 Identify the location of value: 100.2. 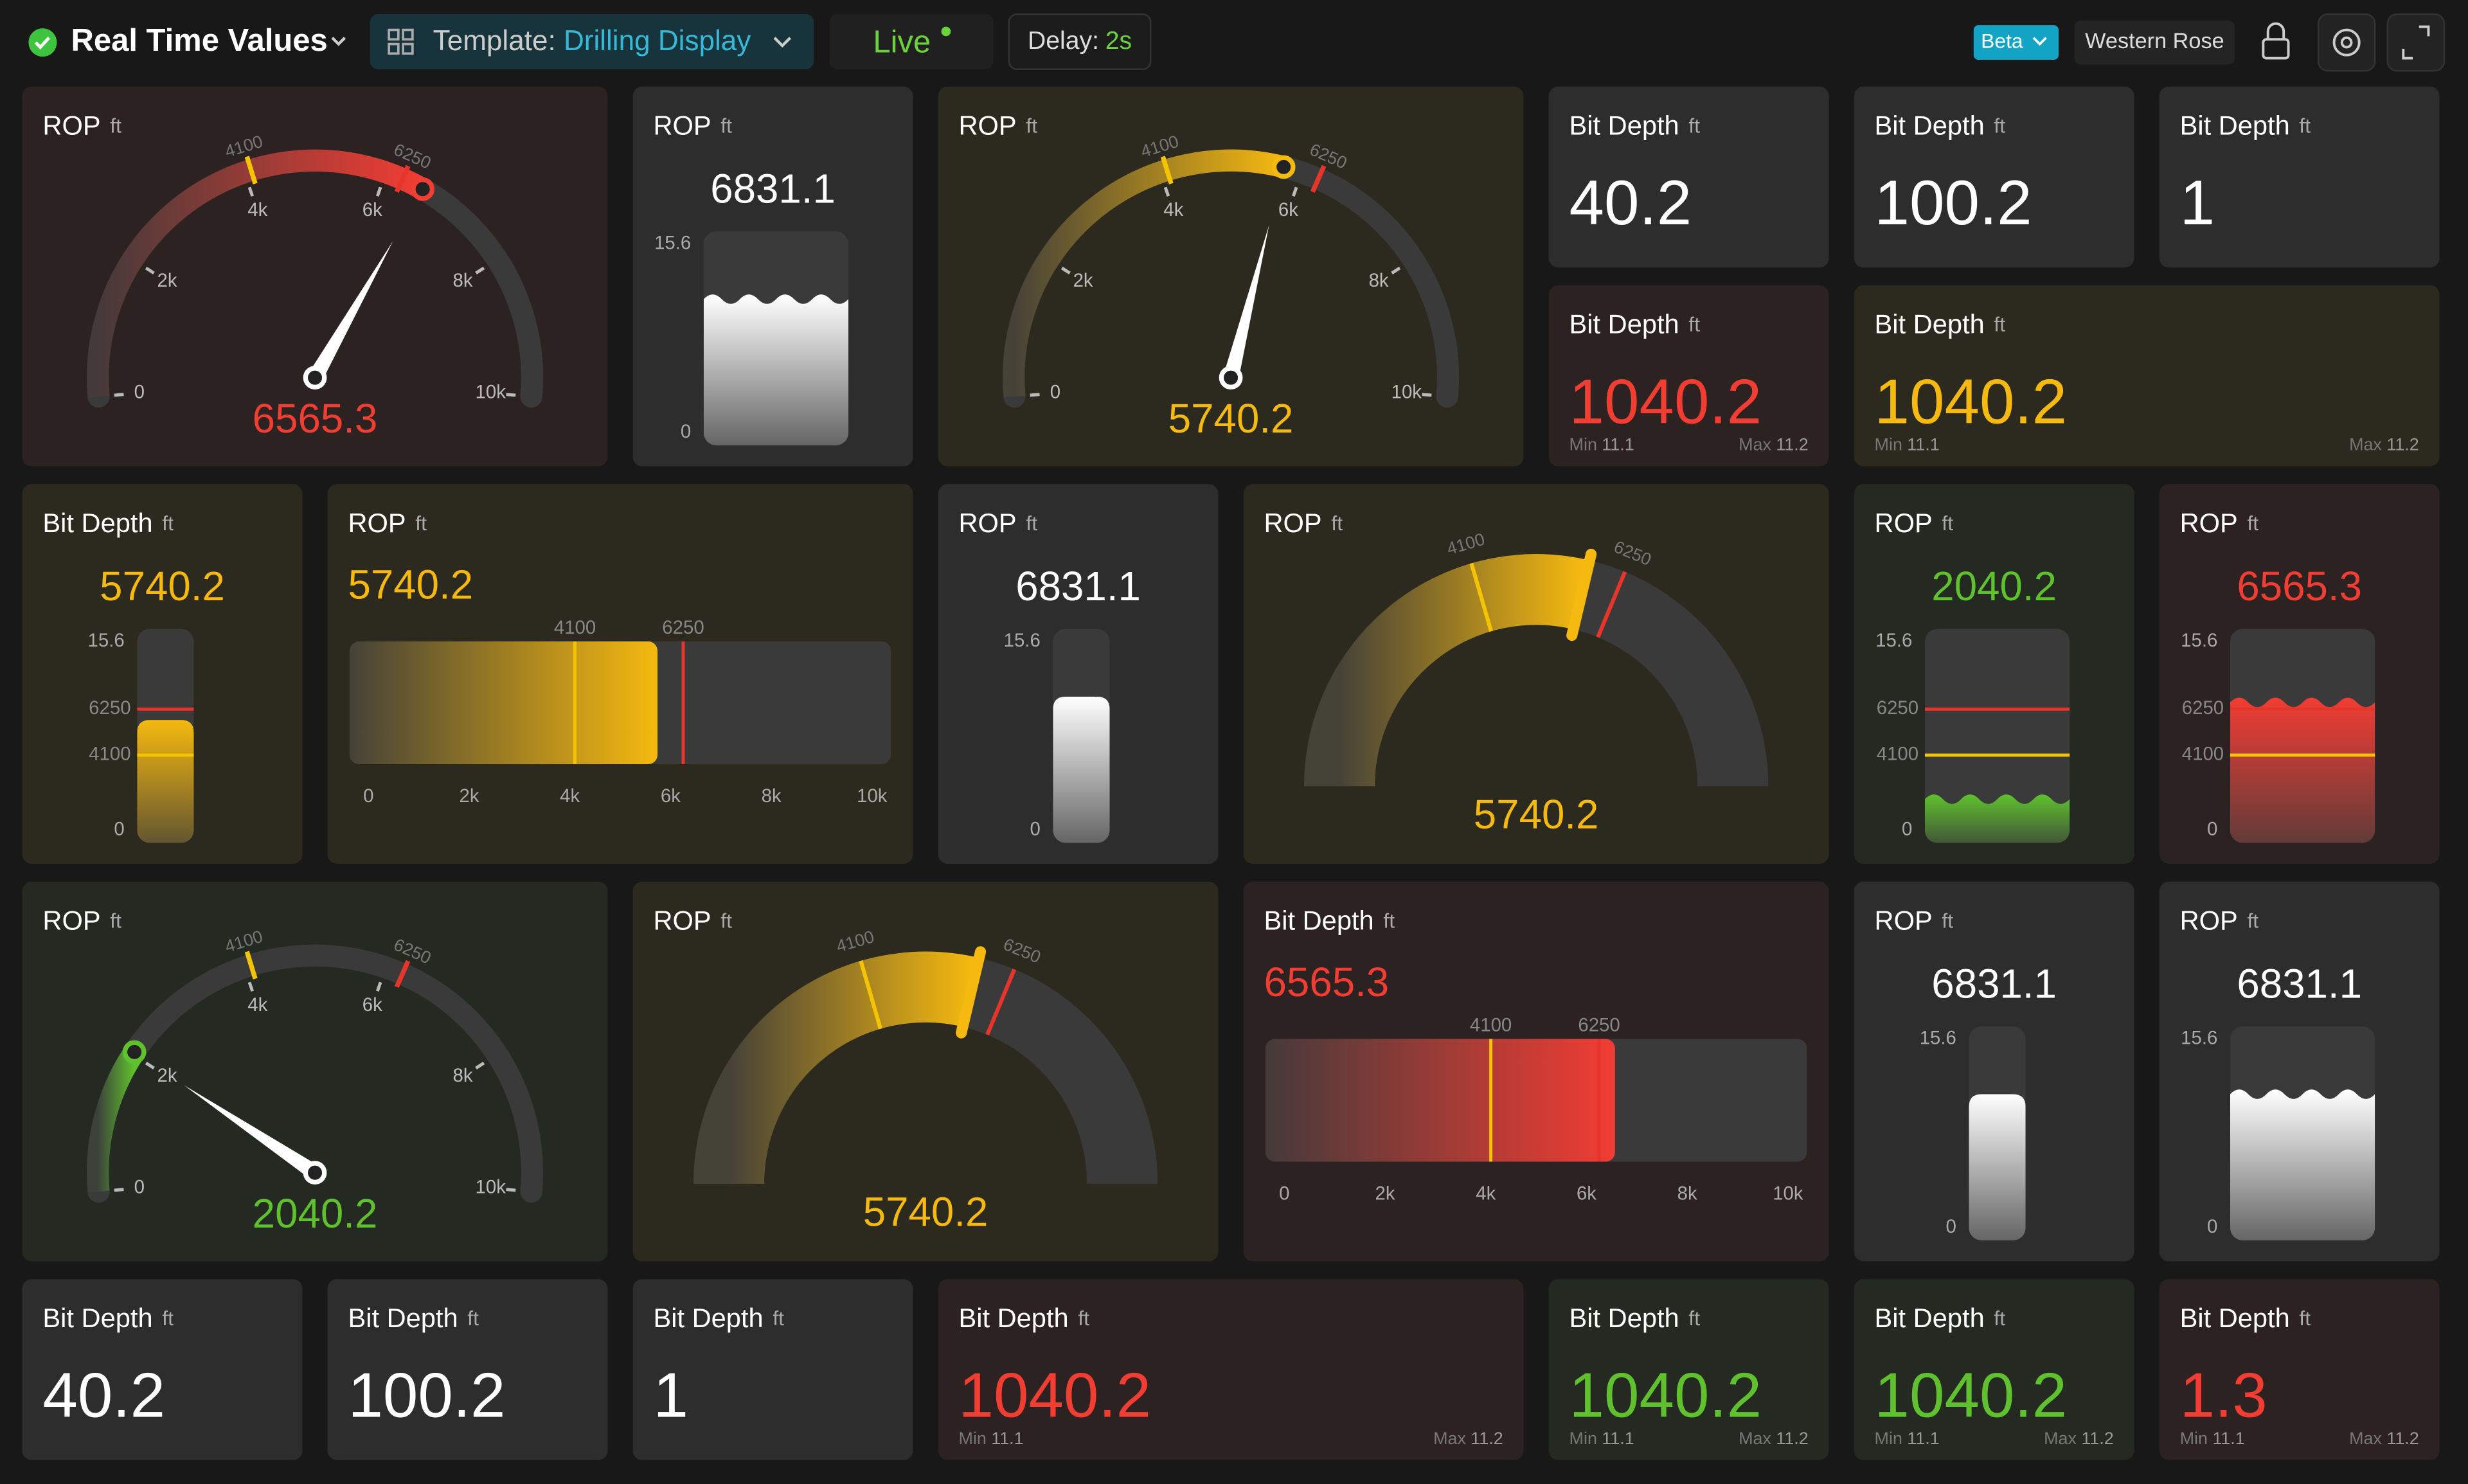
(427, 1395).